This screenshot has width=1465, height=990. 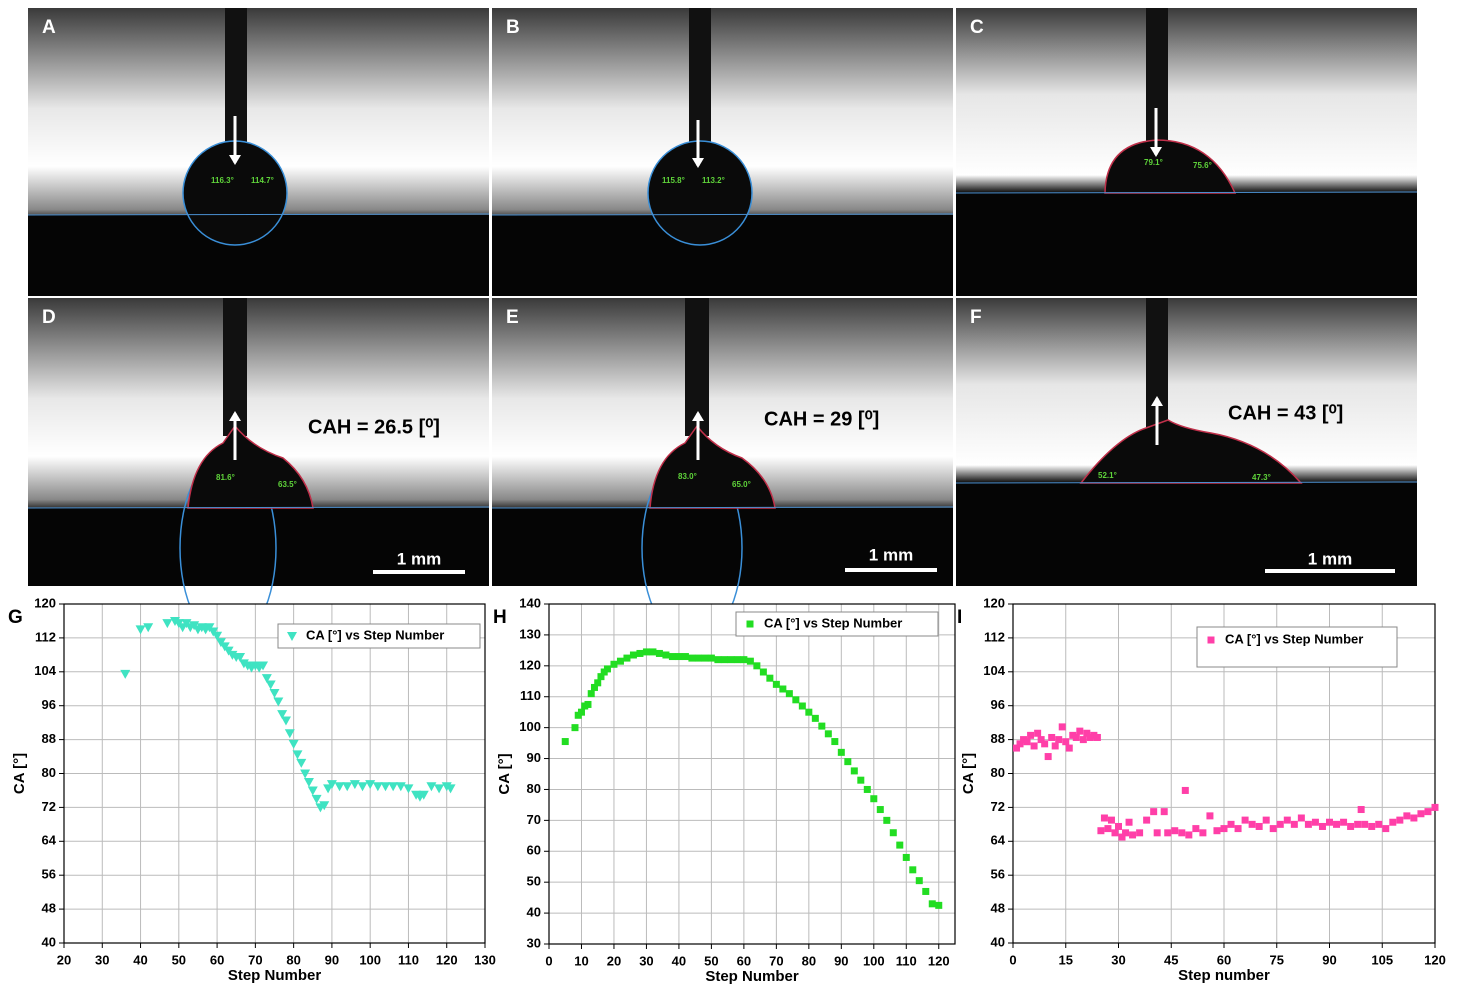 I want to click on x-tick-label: 60, so click(x=217, y=959).